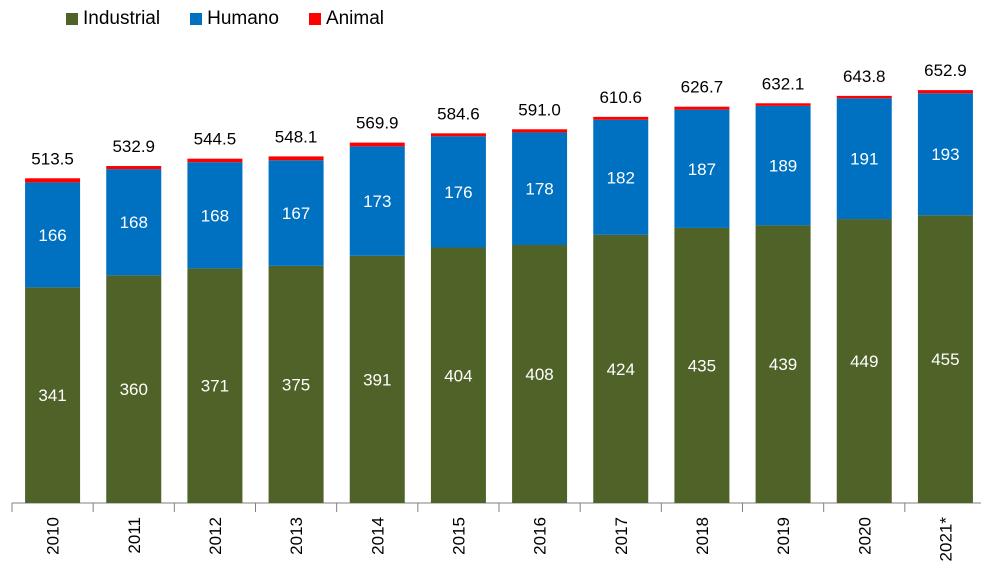  I want to click on total-label-2018: 626.7, so click(702, 87).